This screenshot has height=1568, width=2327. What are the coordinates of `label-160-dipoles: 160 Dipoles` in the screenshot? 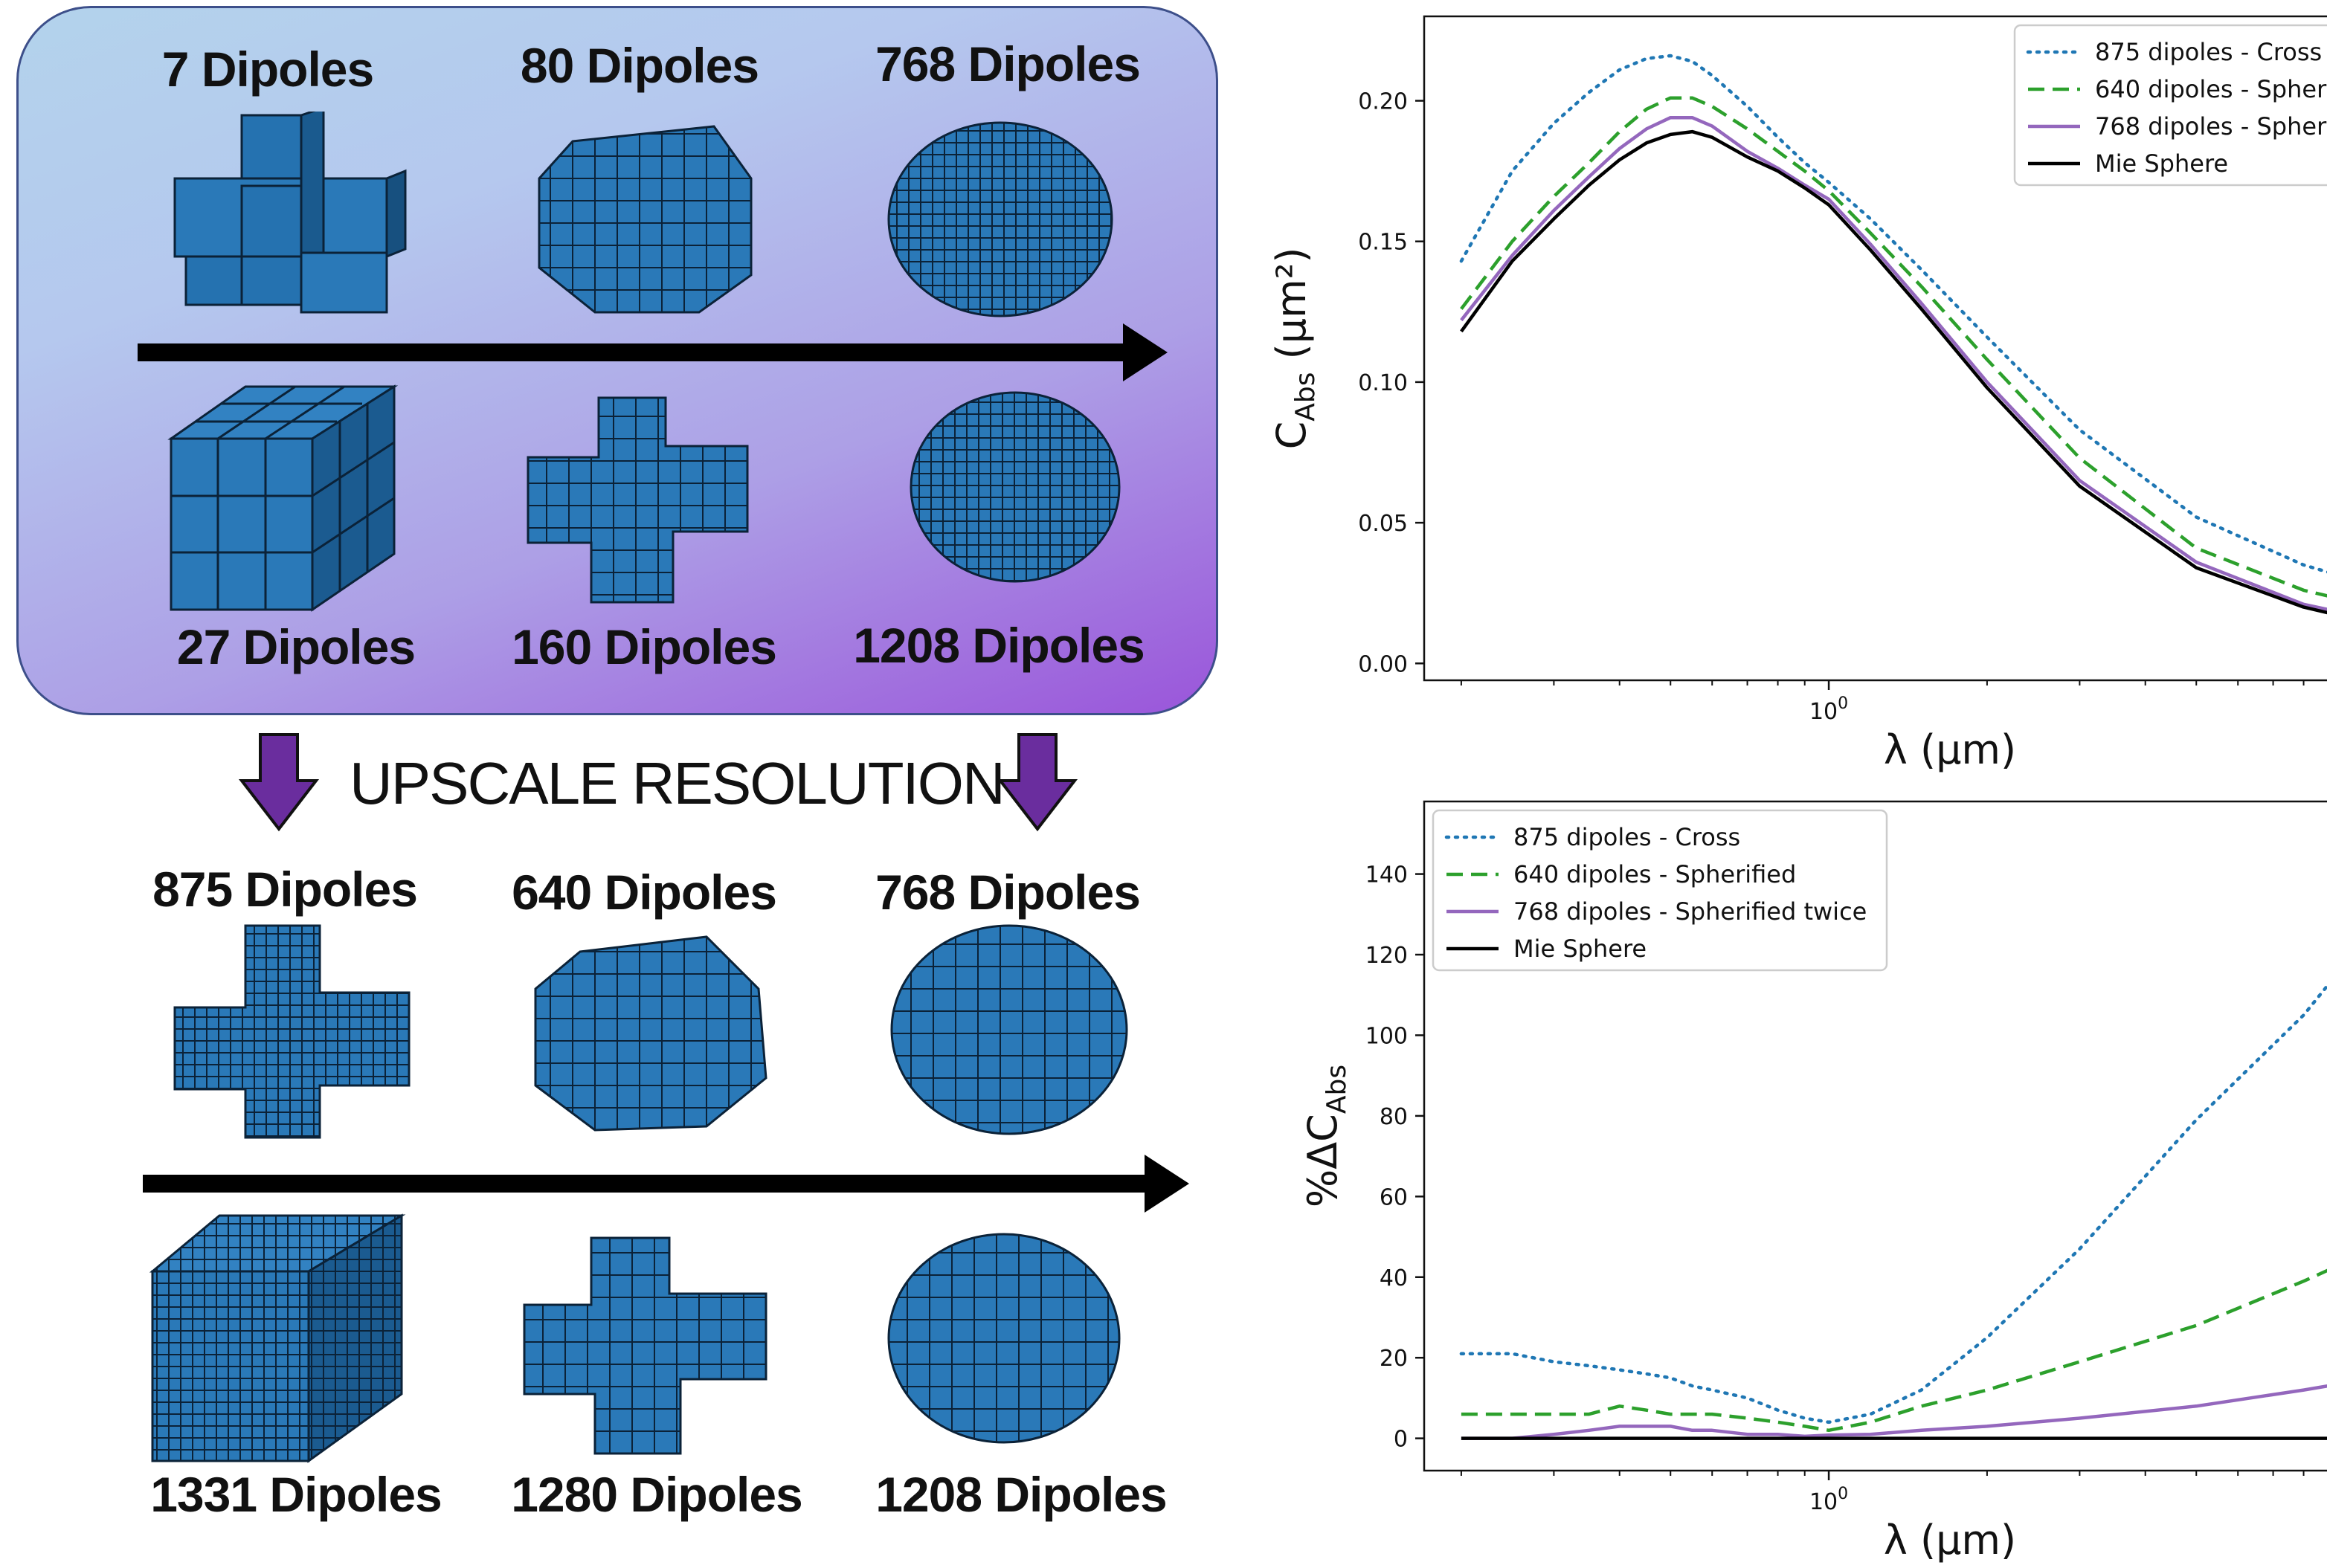 It's located at (644, 646).